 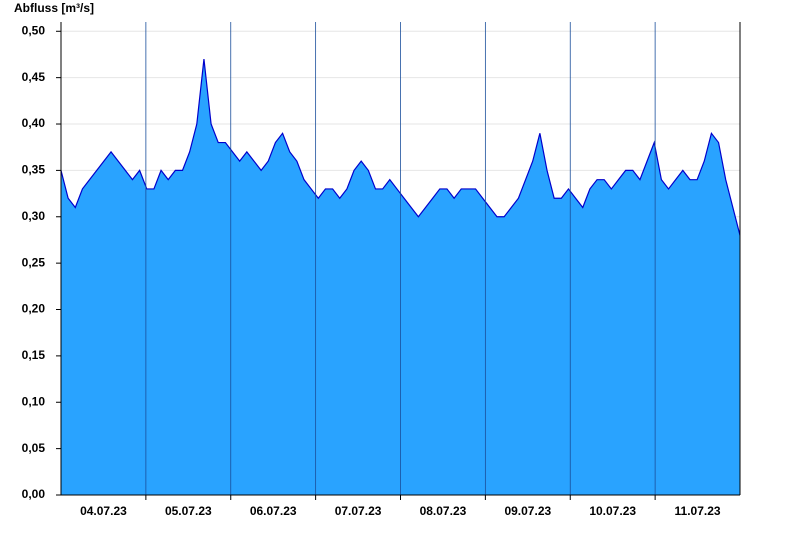 I want to click on y-tick-label: 0,25, so click(x=34, y=262).